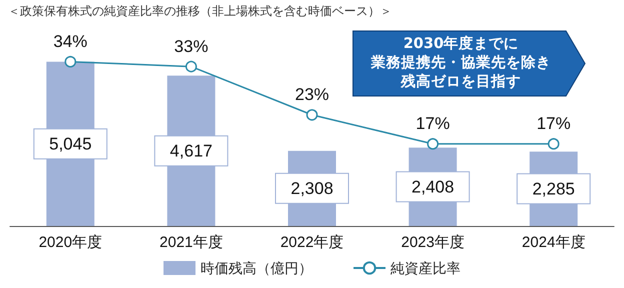 The width and height of the screenshot is (624, 288). What do you see at coordinates (312, 188) in the screenshot?
I see `data-label: 2,308` at bounding box center [312, 188].